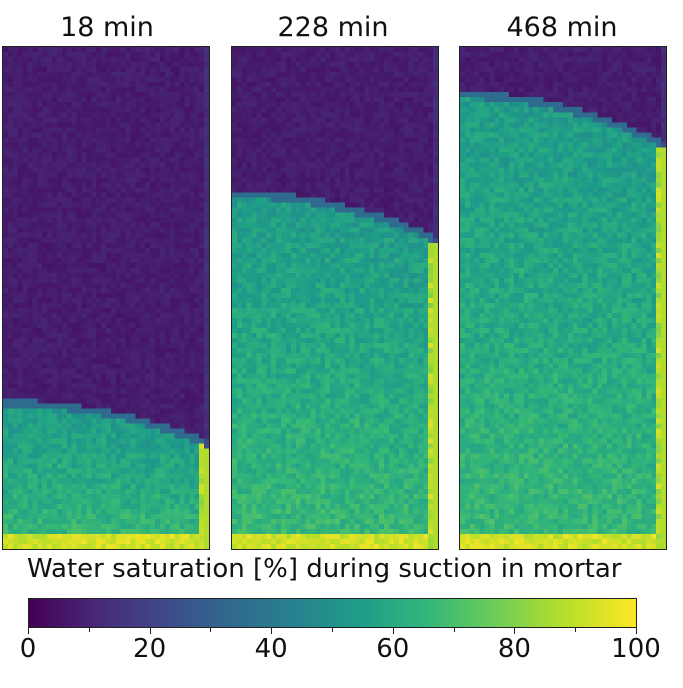  Describe the element at coordinates (150, 649) in the screenshot. I see `colorbar-tick-label: 20` at that location.